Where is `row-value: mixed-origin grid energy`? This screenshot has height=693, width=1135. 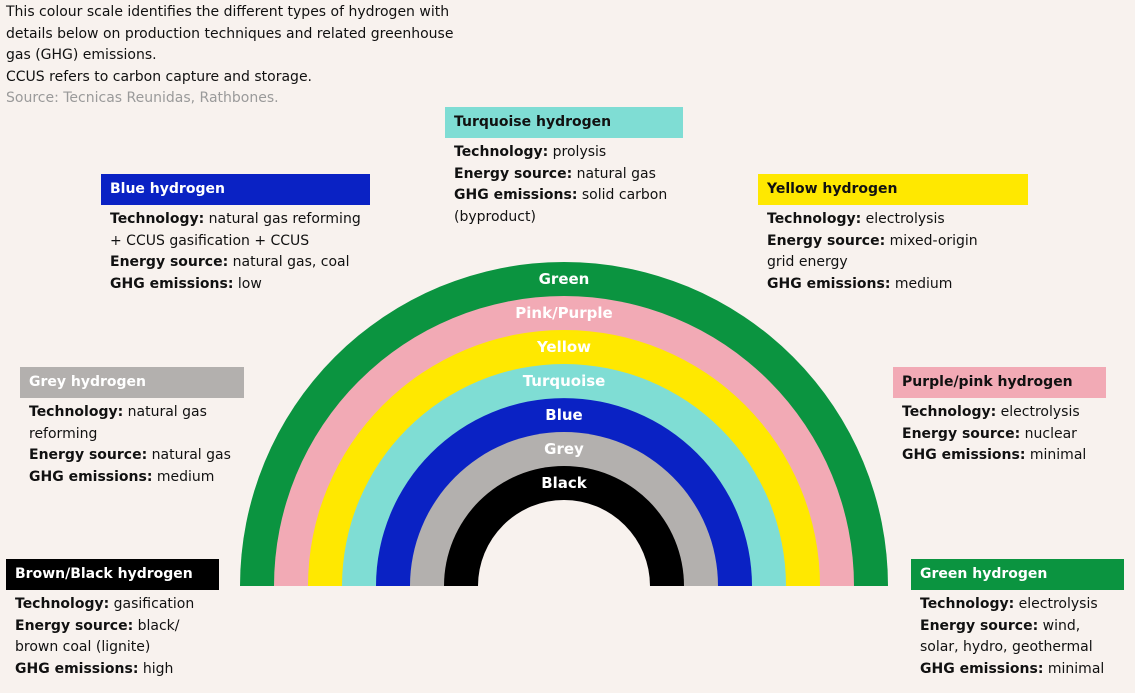 row-value: mixed-origin grid energy is located at coordinates (872, 251).